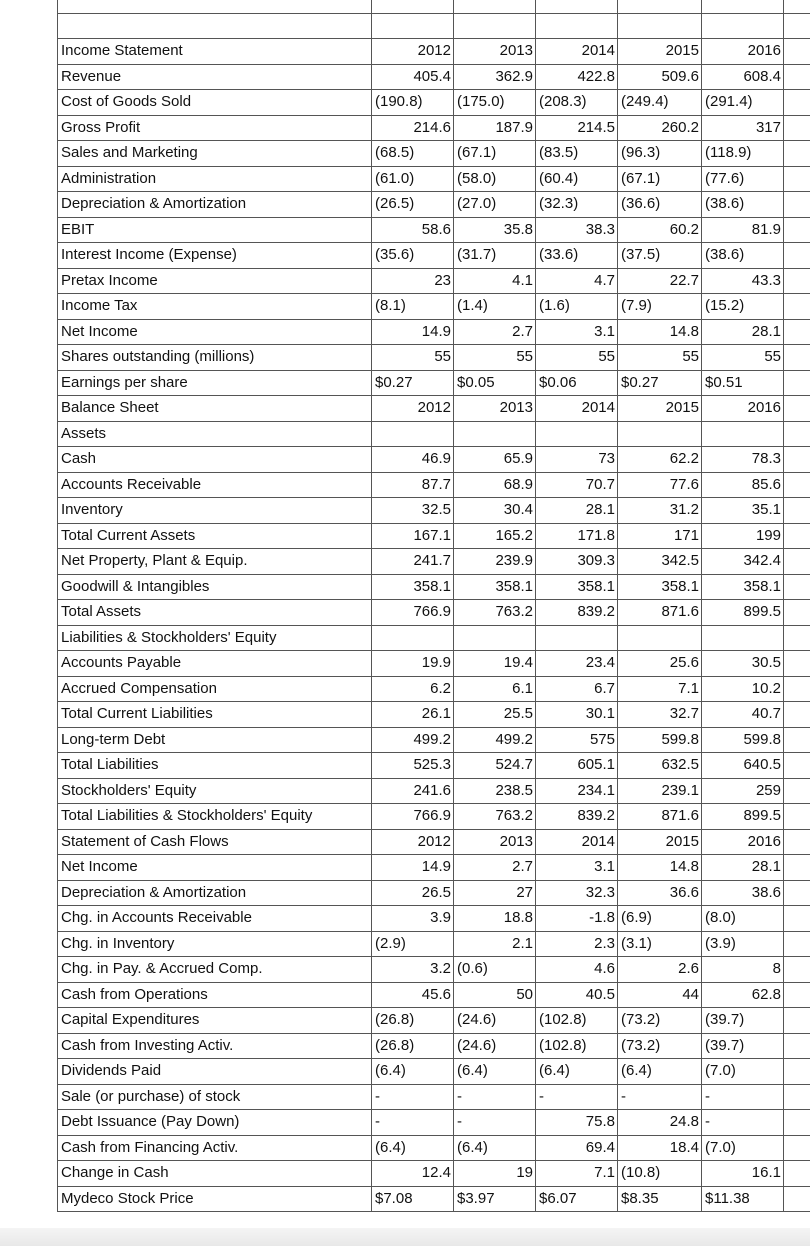 This screenshot has width=810, height=1246. Describe the element at coordinates (412, 1198) in the screenshot. I see `value-cell: $7.08` at that location.